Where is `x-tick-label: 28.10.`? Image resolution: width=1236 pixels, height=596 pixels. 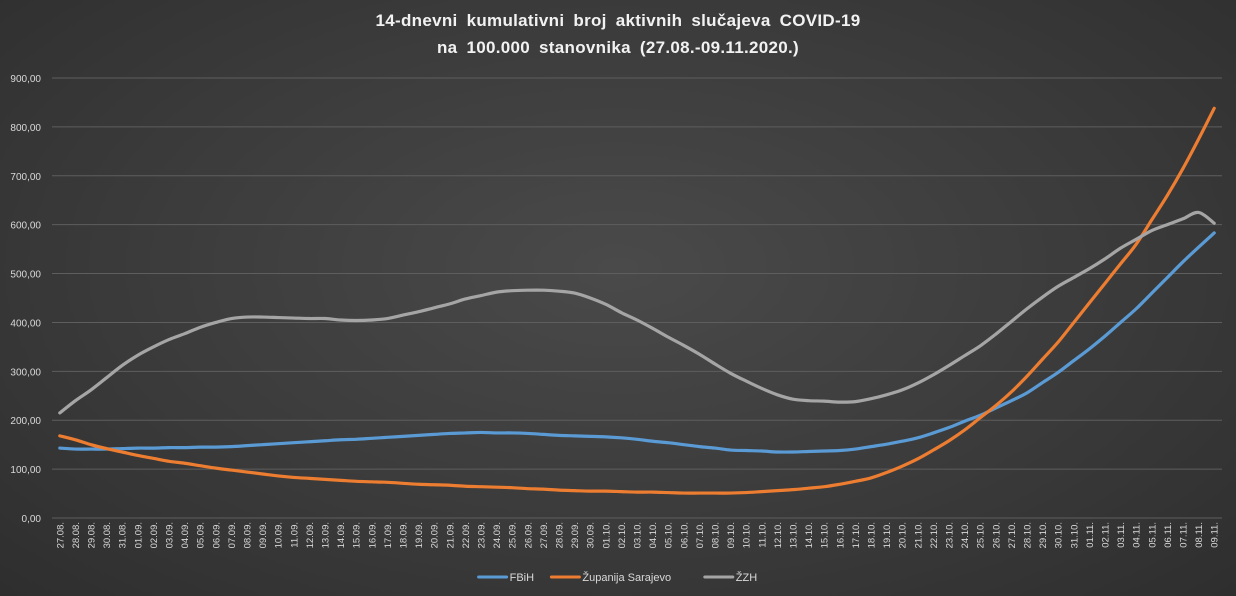 x-tick-label: 28.10. is located at coordinates (1028, 535).